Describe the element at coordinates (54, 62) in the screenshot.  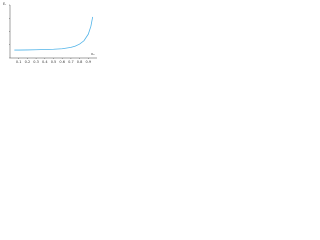
I see `x-tick-label: 0.5` at that location.